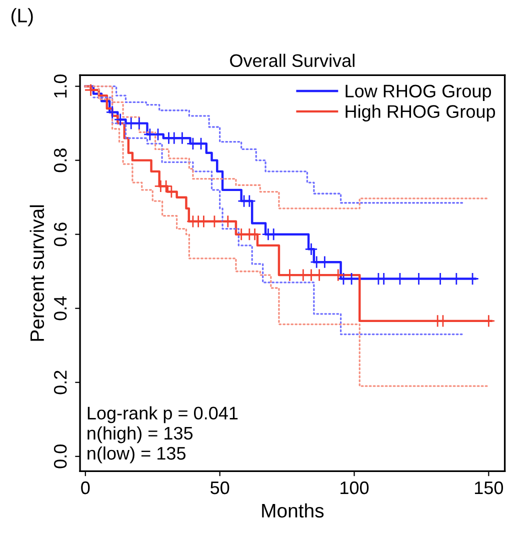 Image resolution: width=513 pixels, height=541 pixels. Describe the element at coordinates (22, 17) in the screenshot. I see `text: (L)` at that location.